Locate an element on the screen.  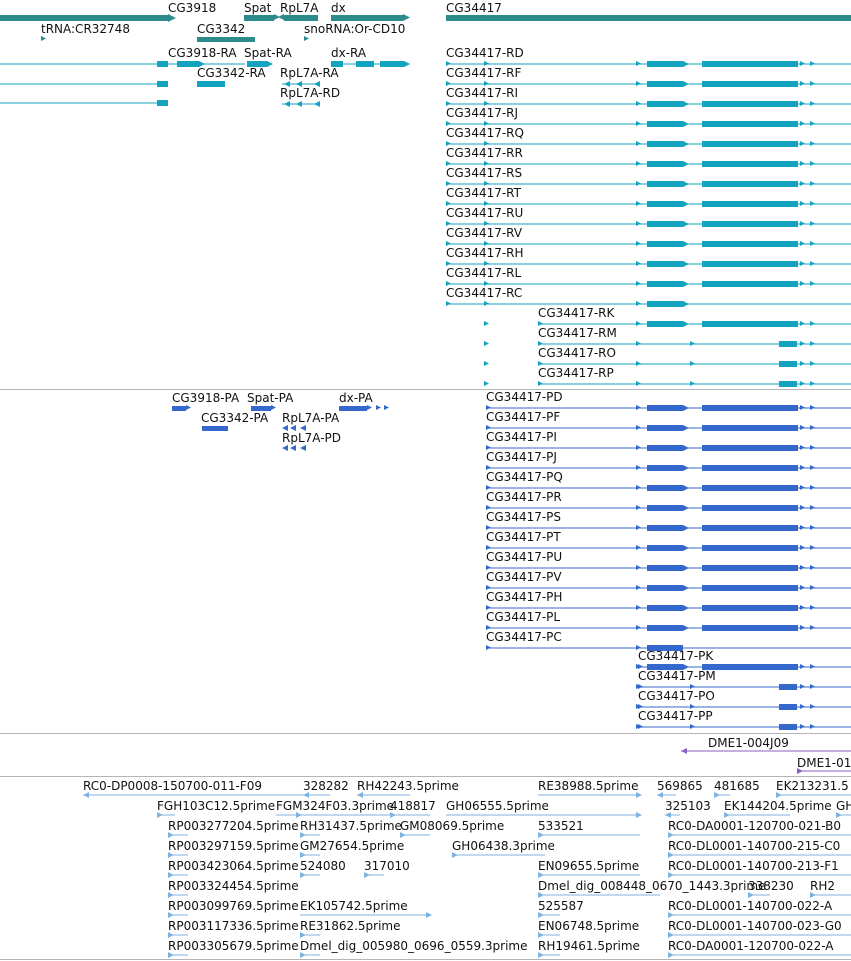
gene-label: RpL7A is located at coordinates (299, 8).